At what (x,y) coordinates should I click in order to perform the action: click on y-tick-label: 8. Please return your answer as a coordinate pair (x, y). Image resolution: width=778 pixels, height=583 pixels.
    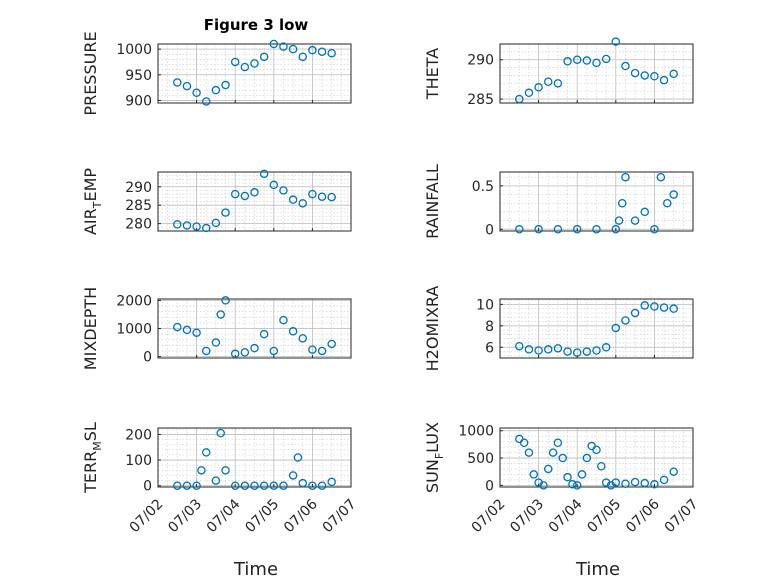
    Looking at the image, I should click on (489, 327).